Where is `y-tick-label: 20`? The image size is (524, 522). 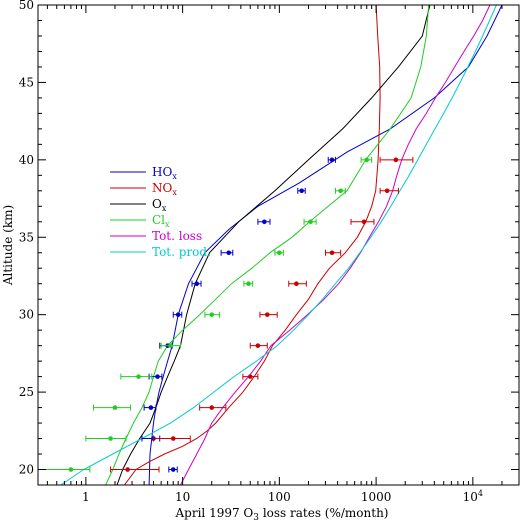 y-tick-label: 20 is located at coordinates (26, 470).